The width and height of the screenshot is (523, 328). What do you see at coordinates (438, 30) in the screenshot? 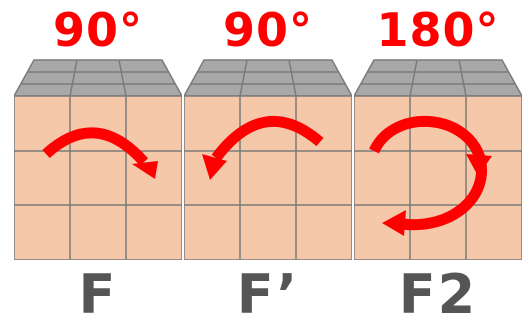
I see `rotation-angle-label: 180°` at bounding box center [438, 30].